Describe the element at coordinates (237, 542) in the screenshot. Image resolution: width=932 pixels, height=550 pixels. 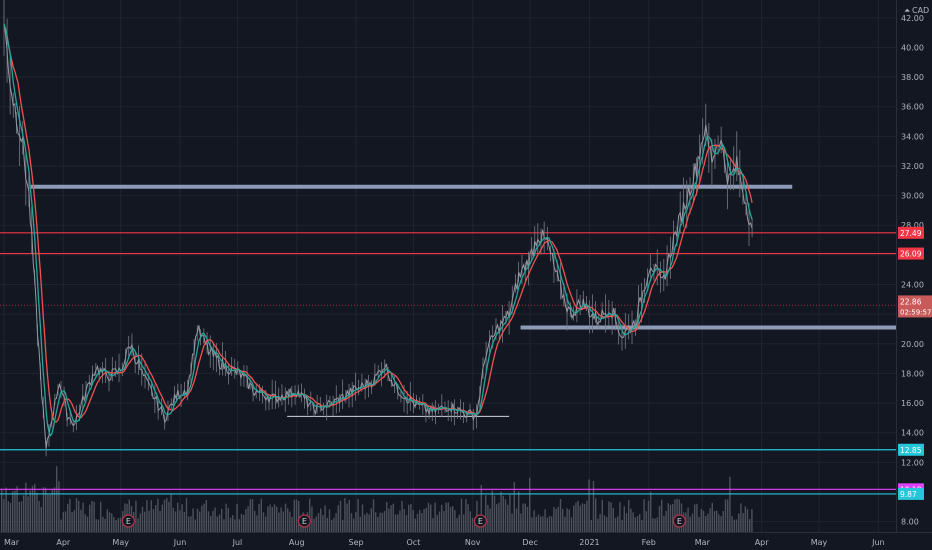
I see `time-tick-label: Jul` at that location.